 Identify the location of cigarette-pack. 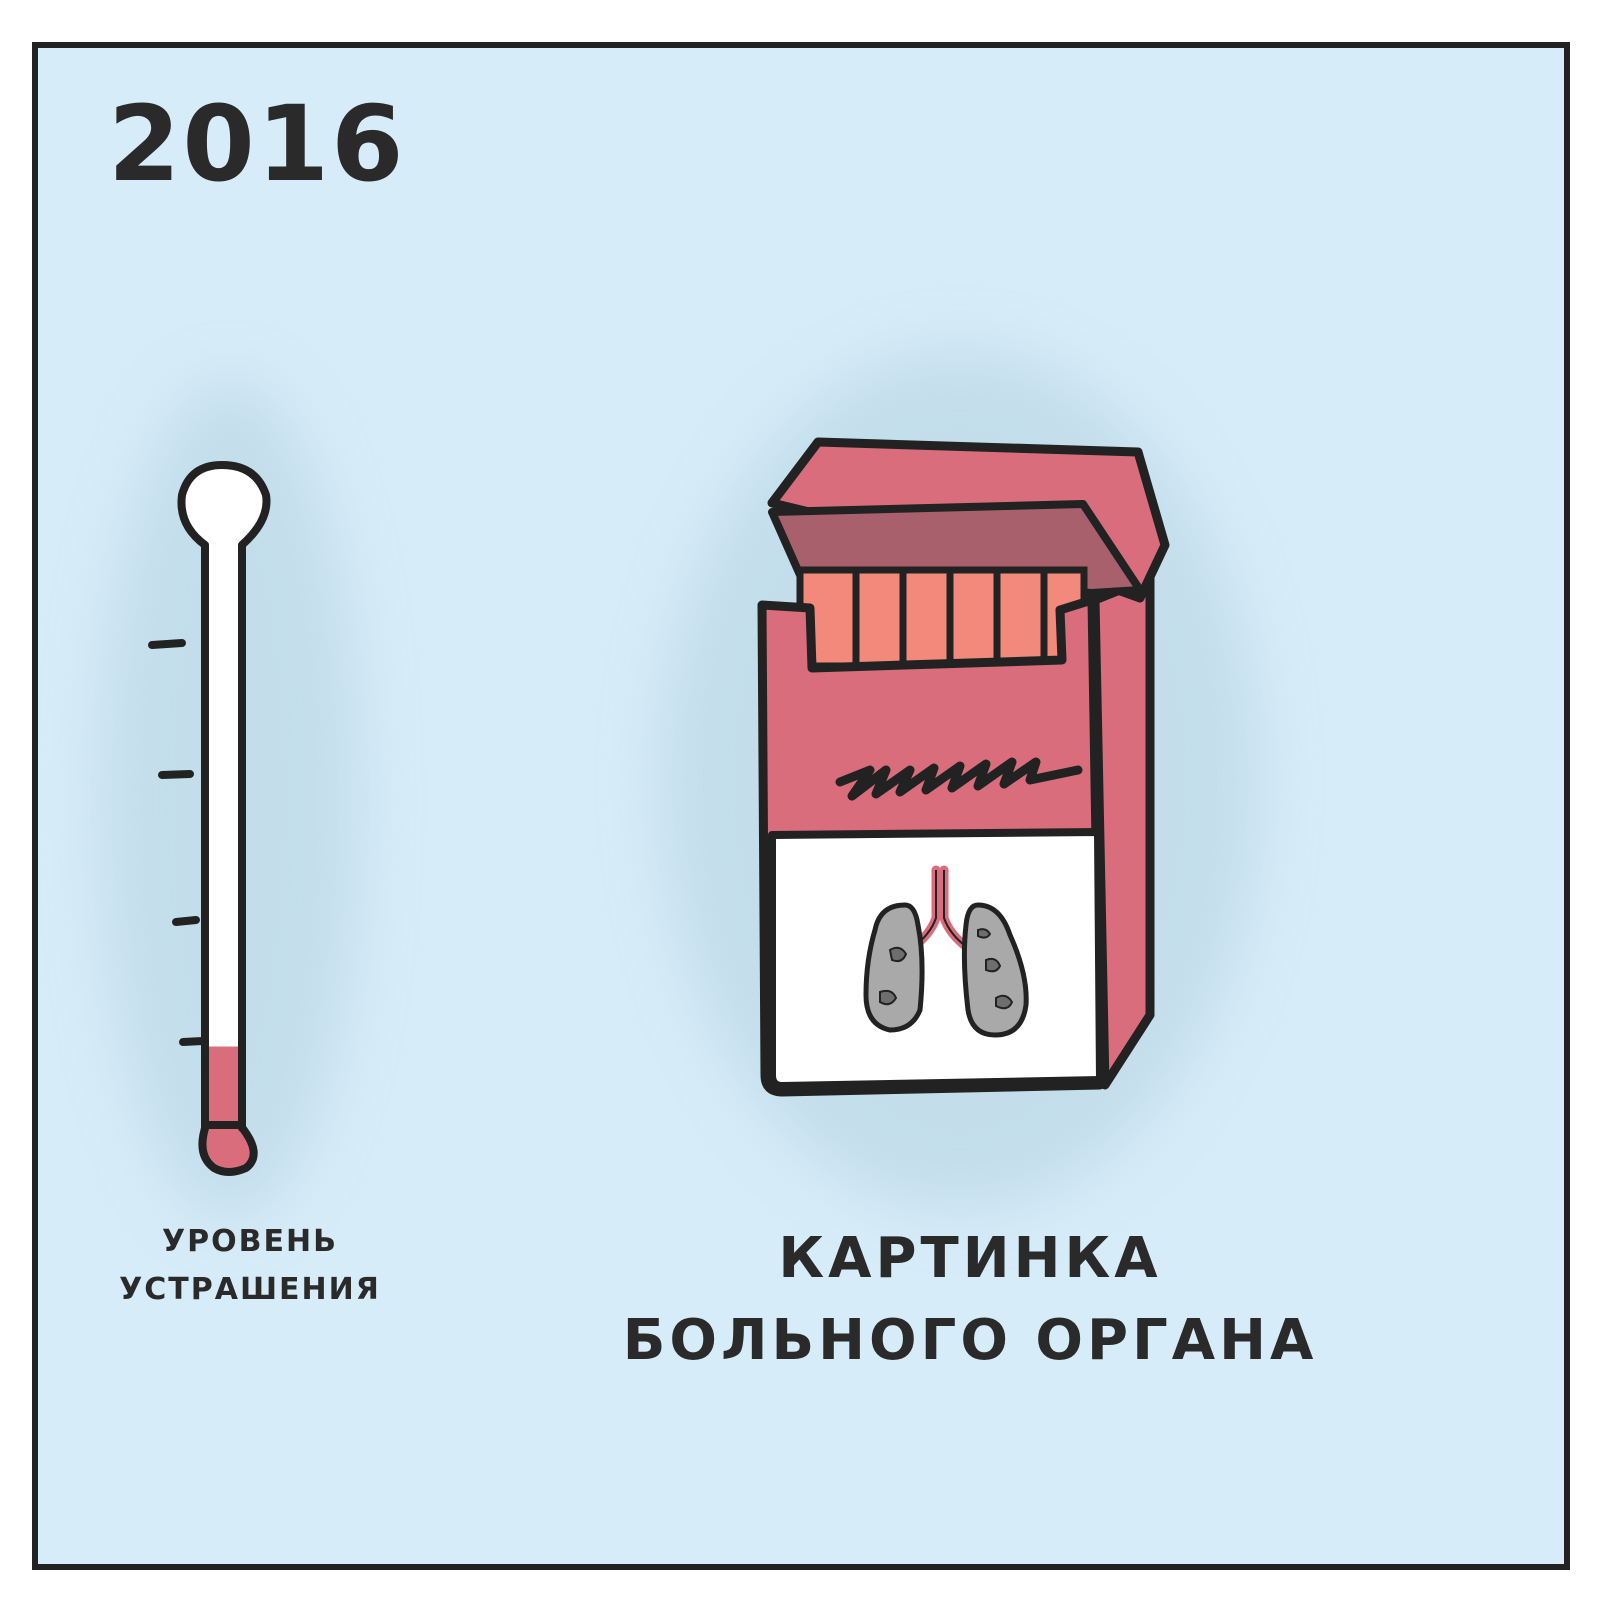
(963, 767).